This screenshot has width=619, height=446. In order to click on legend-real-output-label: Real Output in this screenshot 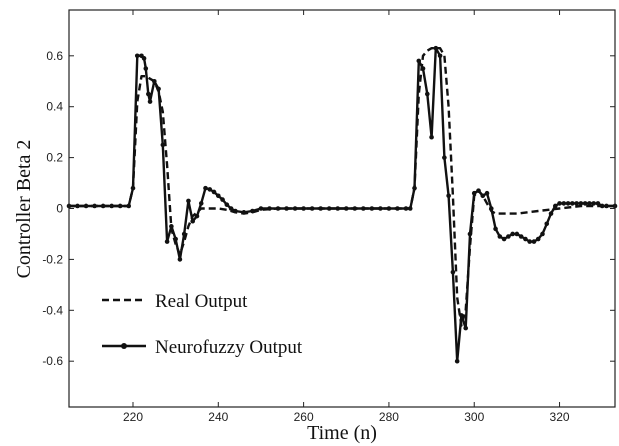, I will do `click(201, 301)`.